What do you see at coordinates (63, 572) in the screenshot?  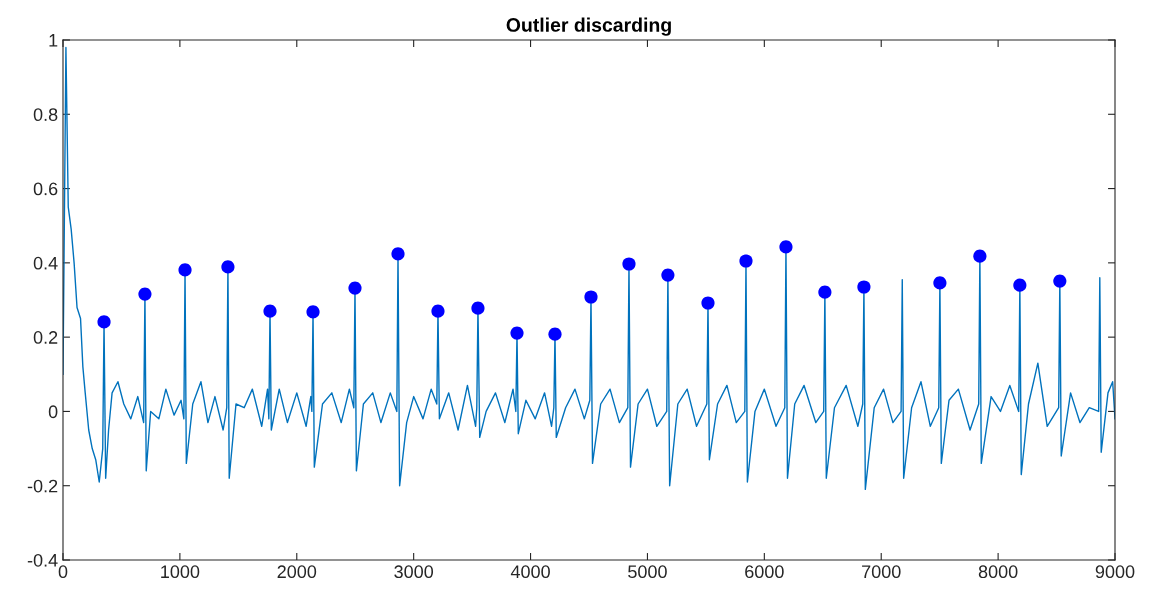 I see `x-tick-label: 0` at bounding box center [63, 572].